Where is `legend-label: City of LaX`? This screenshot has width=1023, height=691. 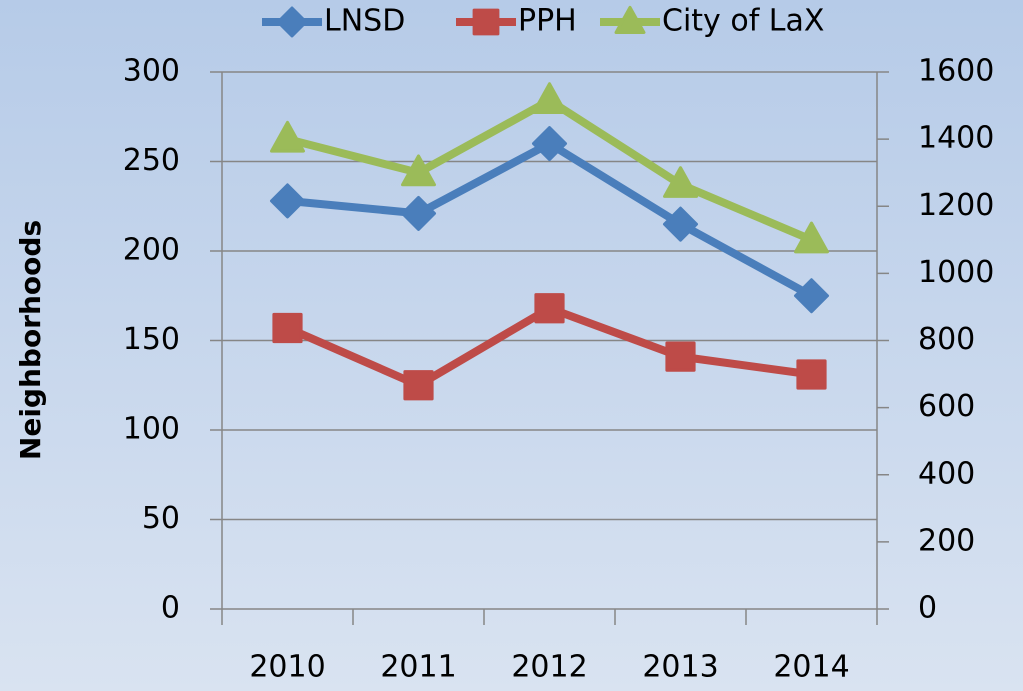
legend-label: City of LaX is located at coordinates (743, 21).